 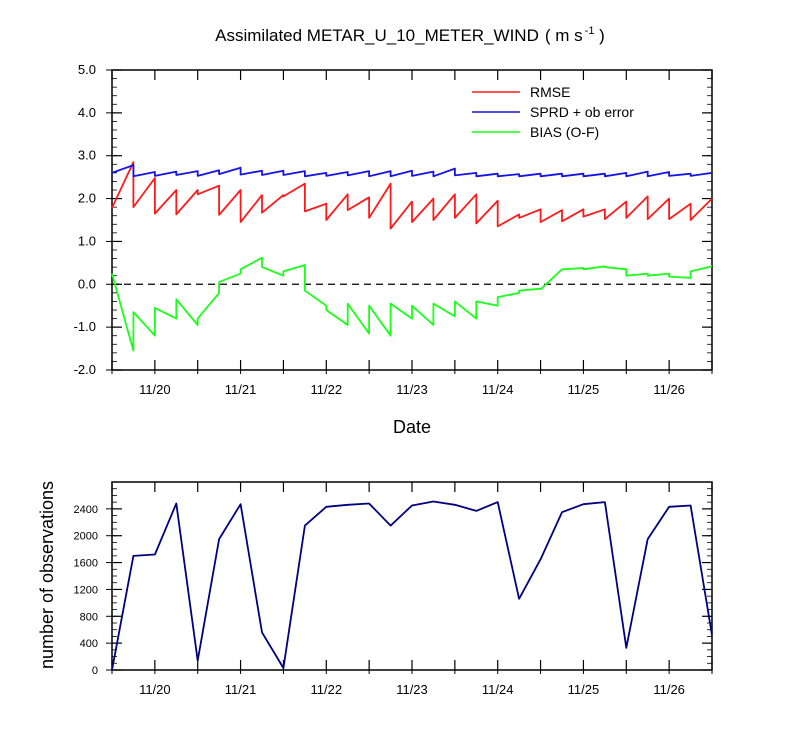 What do you see at coordinates (86, 564) in the screenshot?
I see `bottom-y-tick-label: 1600` at bounding box center [86, 564].